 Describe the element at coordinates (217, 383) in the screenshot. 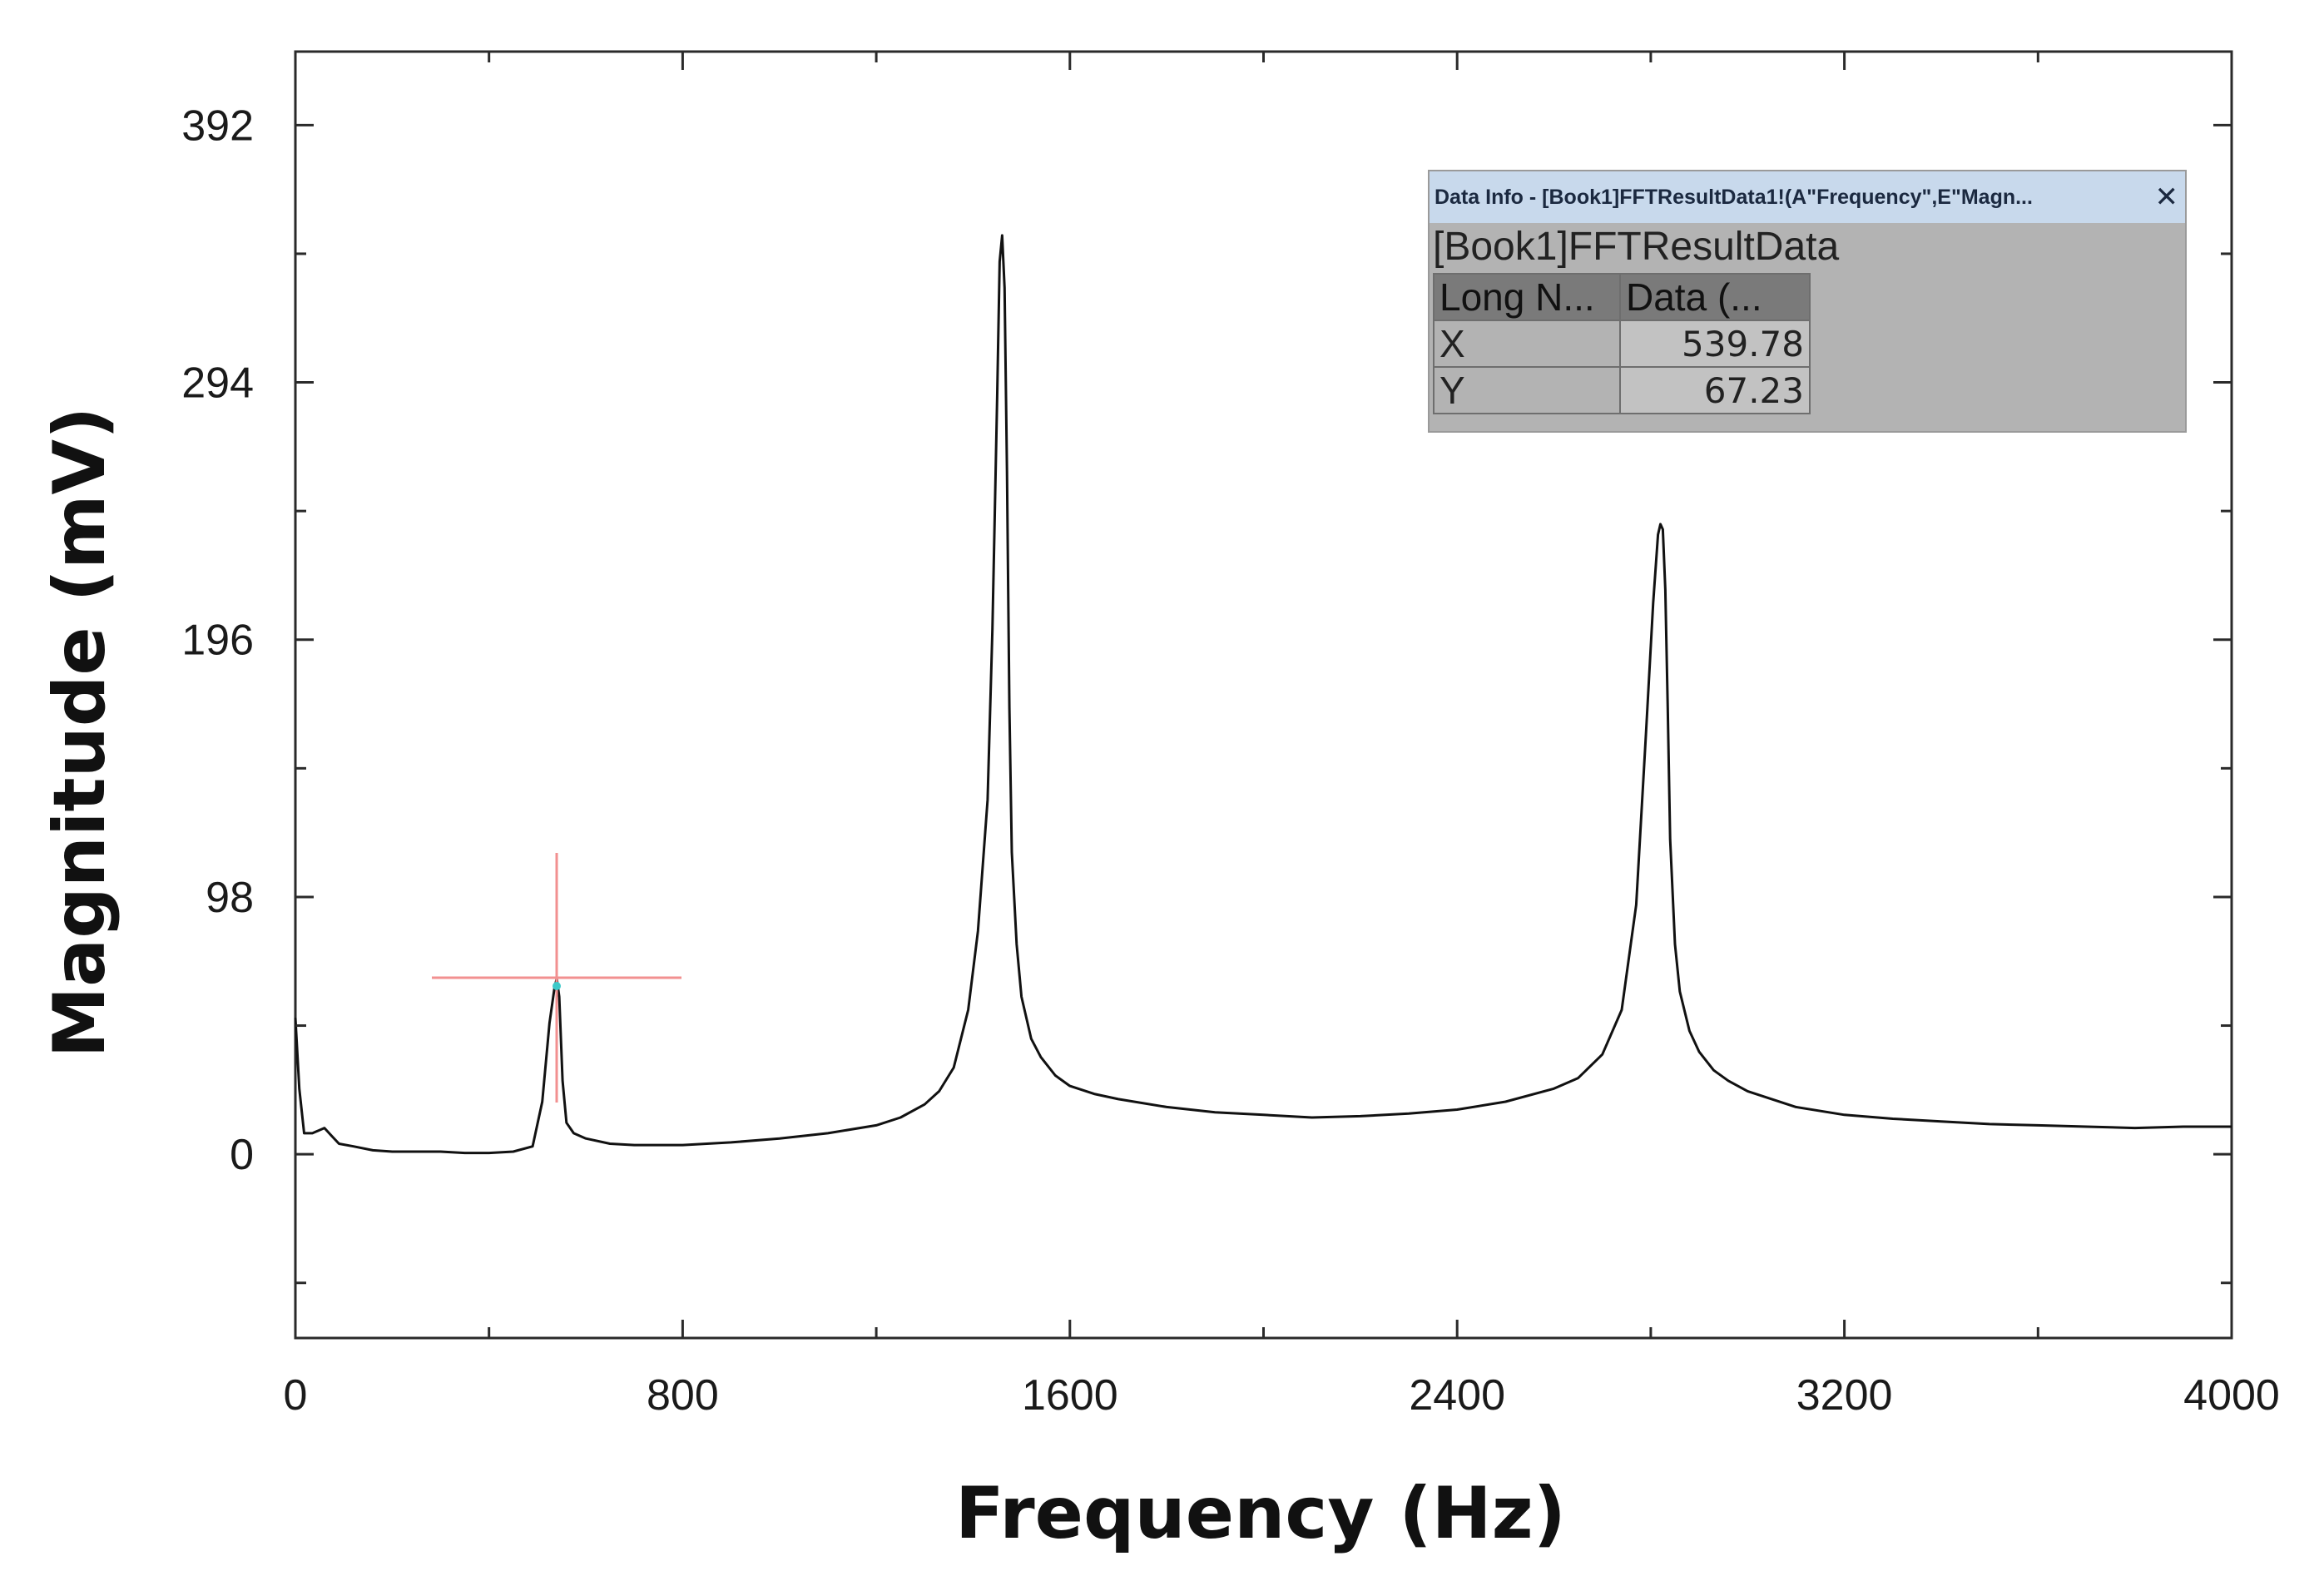

I see `y-tick-label: 294` at that location.